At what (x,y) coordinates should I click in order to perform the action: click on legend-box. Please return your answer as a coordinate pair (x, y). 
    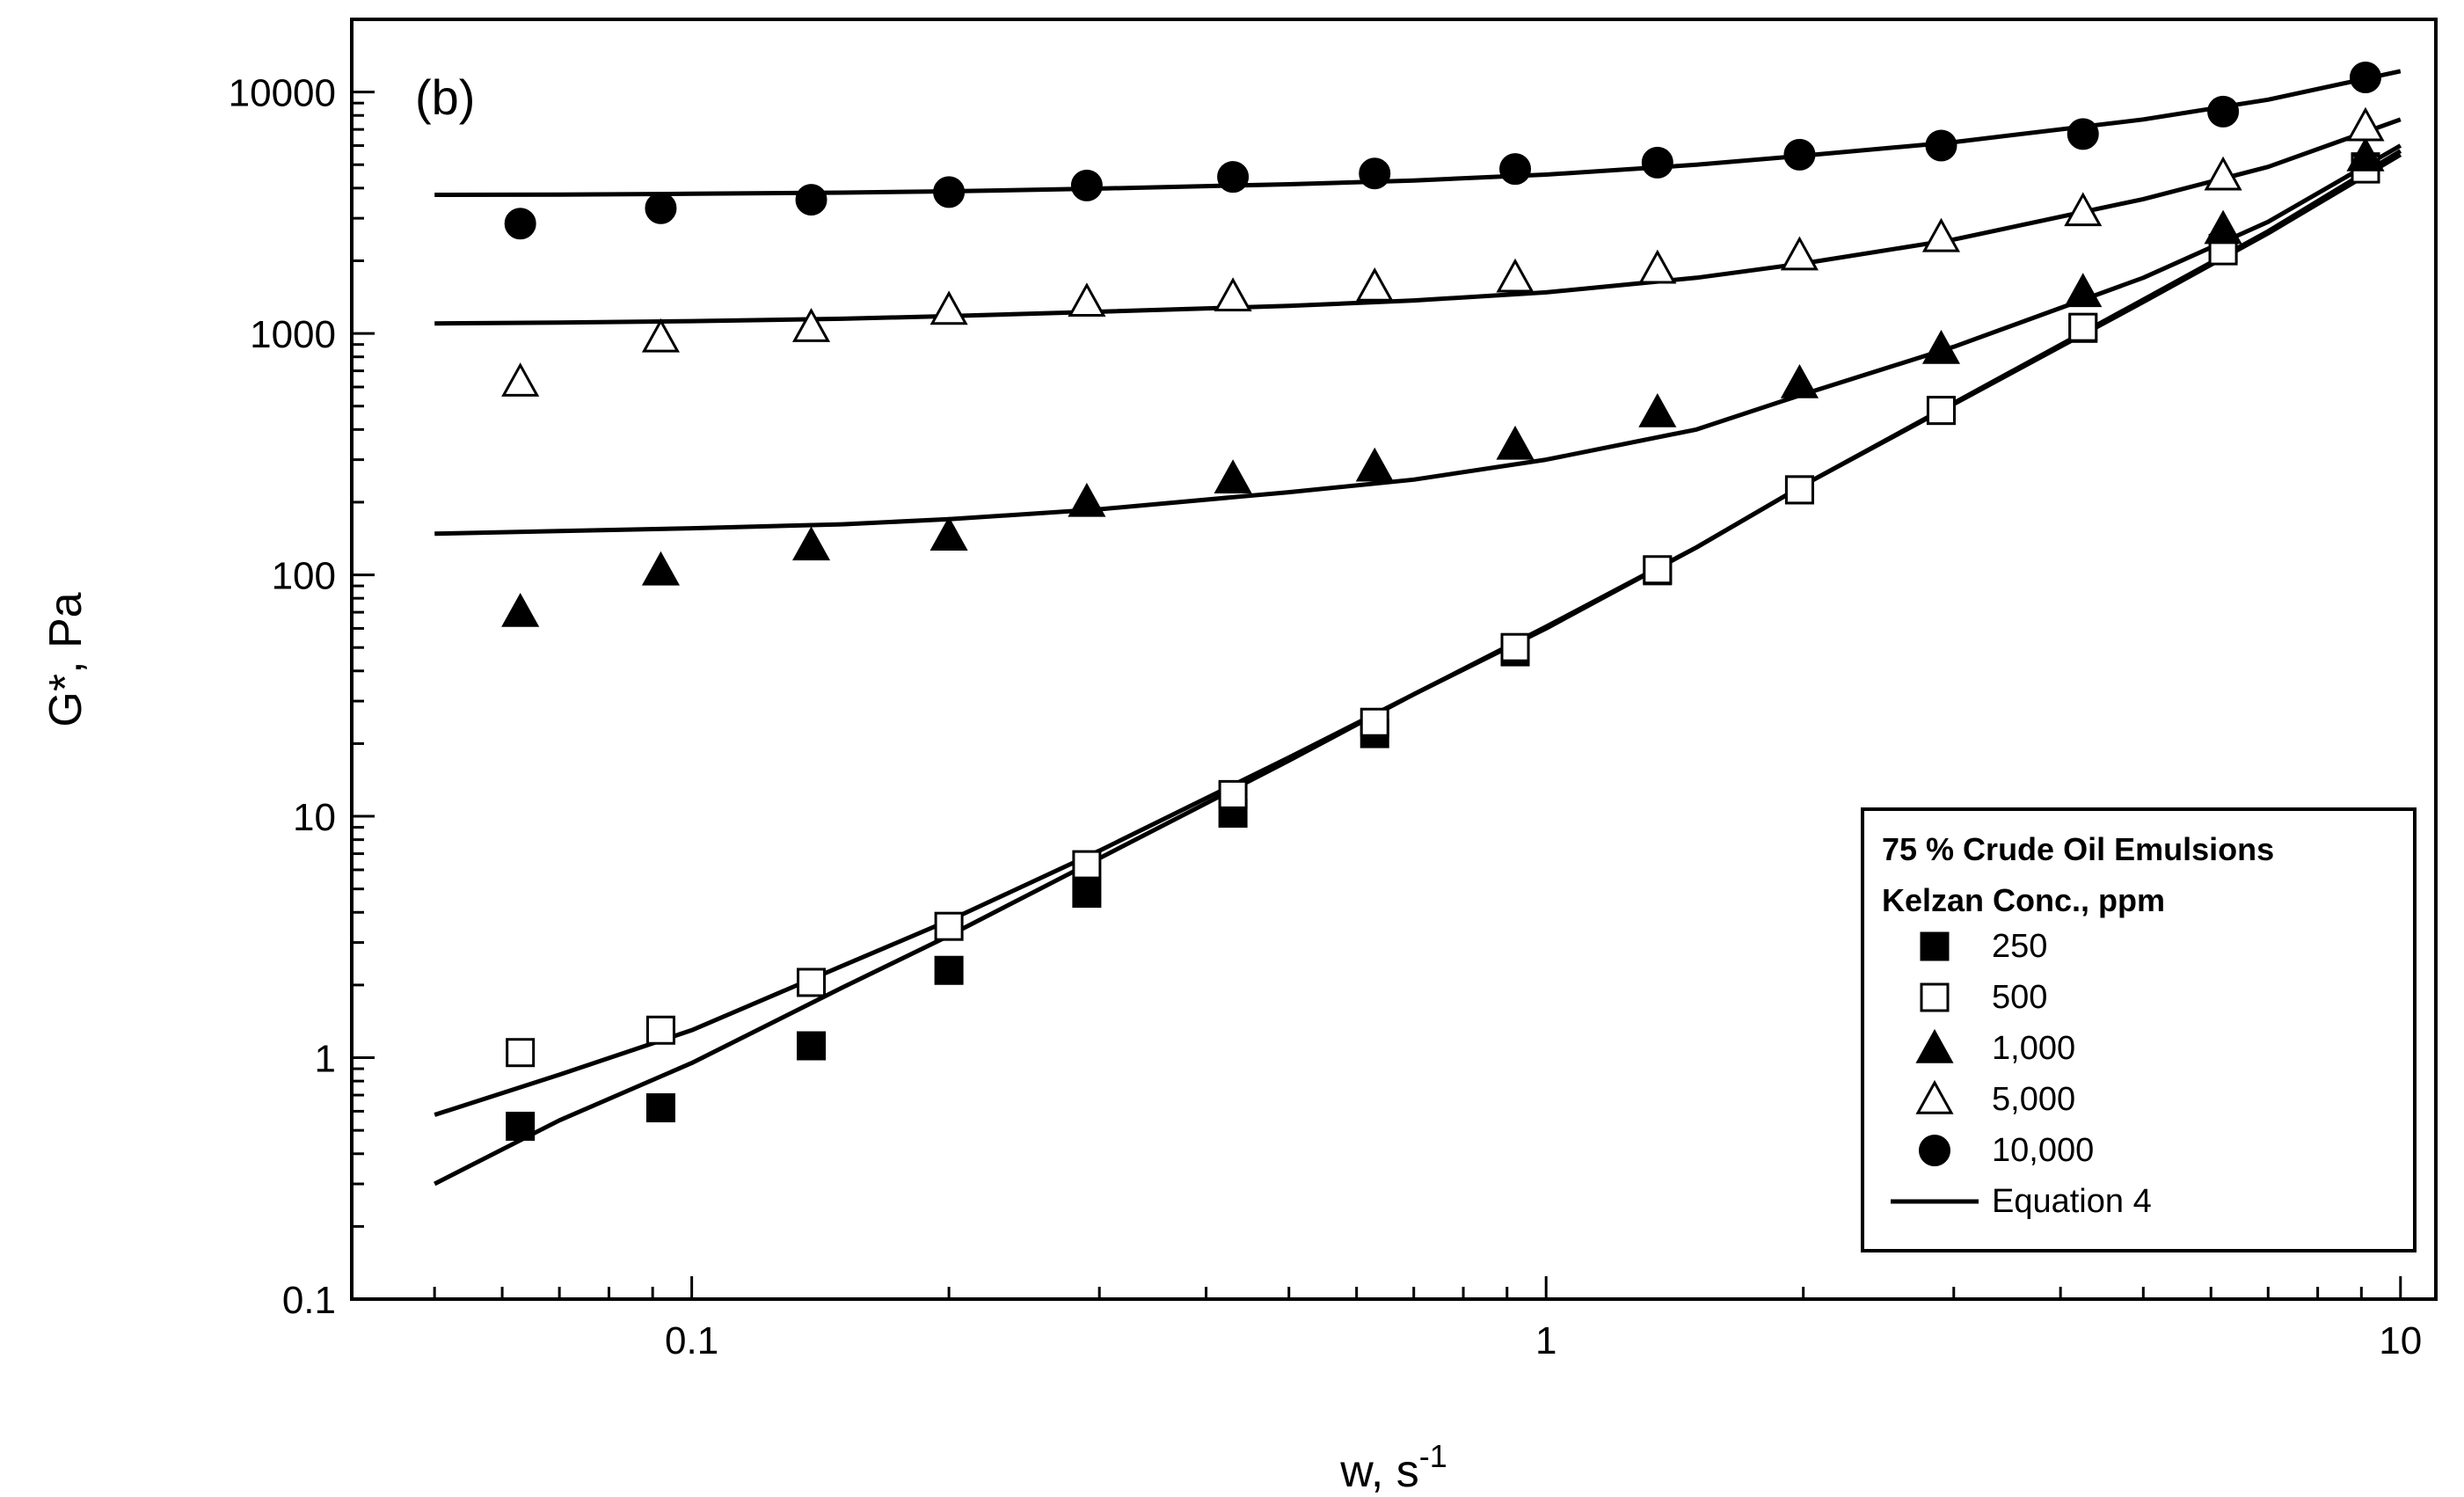
    Looking at the image, I should click on (2139, 1029).